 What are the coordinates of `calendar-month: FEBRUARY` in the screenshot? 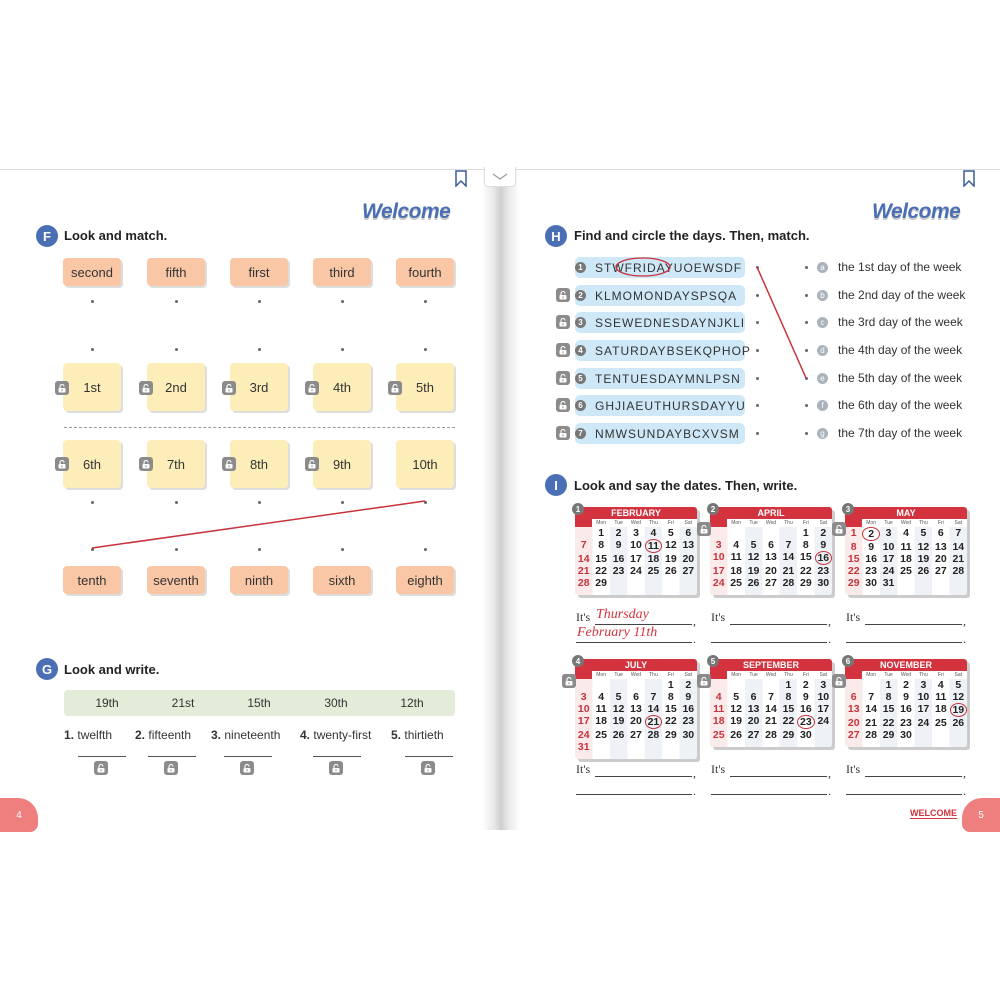 It's located at (636, 513).